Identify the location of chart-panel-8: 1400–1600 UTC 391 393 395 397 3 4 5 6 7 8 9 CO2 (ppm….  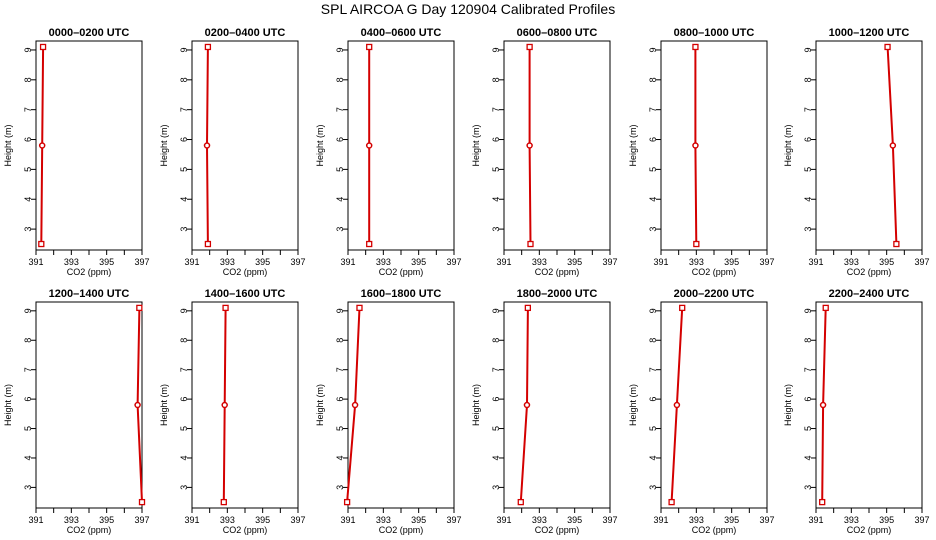
(232, 411).